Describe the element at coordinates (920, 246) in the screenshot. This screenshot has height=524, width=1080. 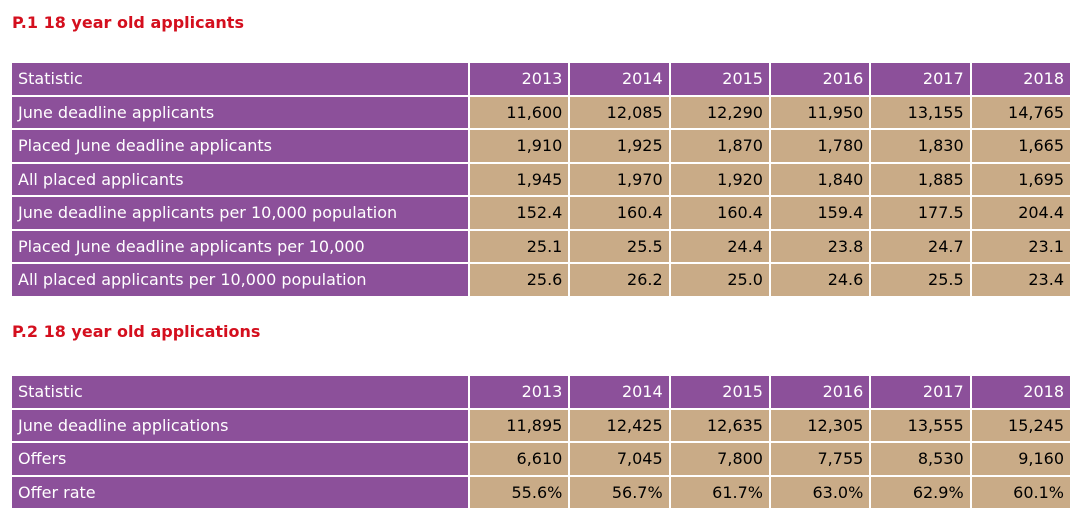
I see `value-cell: 24.7` at that location.